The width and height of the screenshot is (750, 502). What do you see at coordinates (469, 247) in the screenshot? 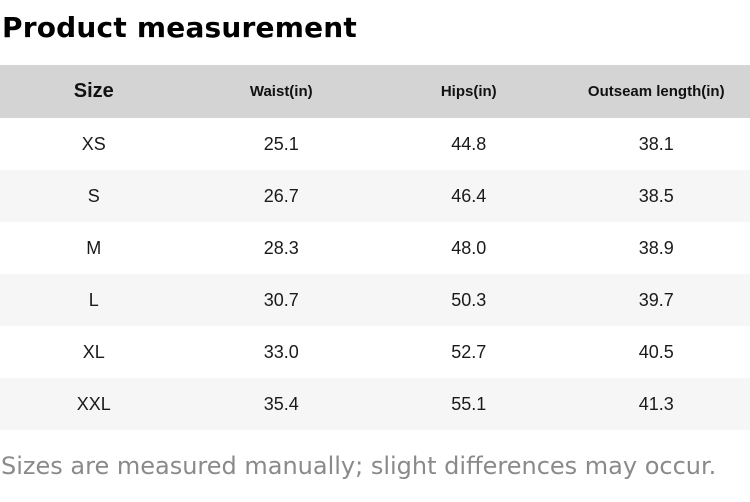
I see `cell-hips: 48.0` at bounding box center [469, 247].